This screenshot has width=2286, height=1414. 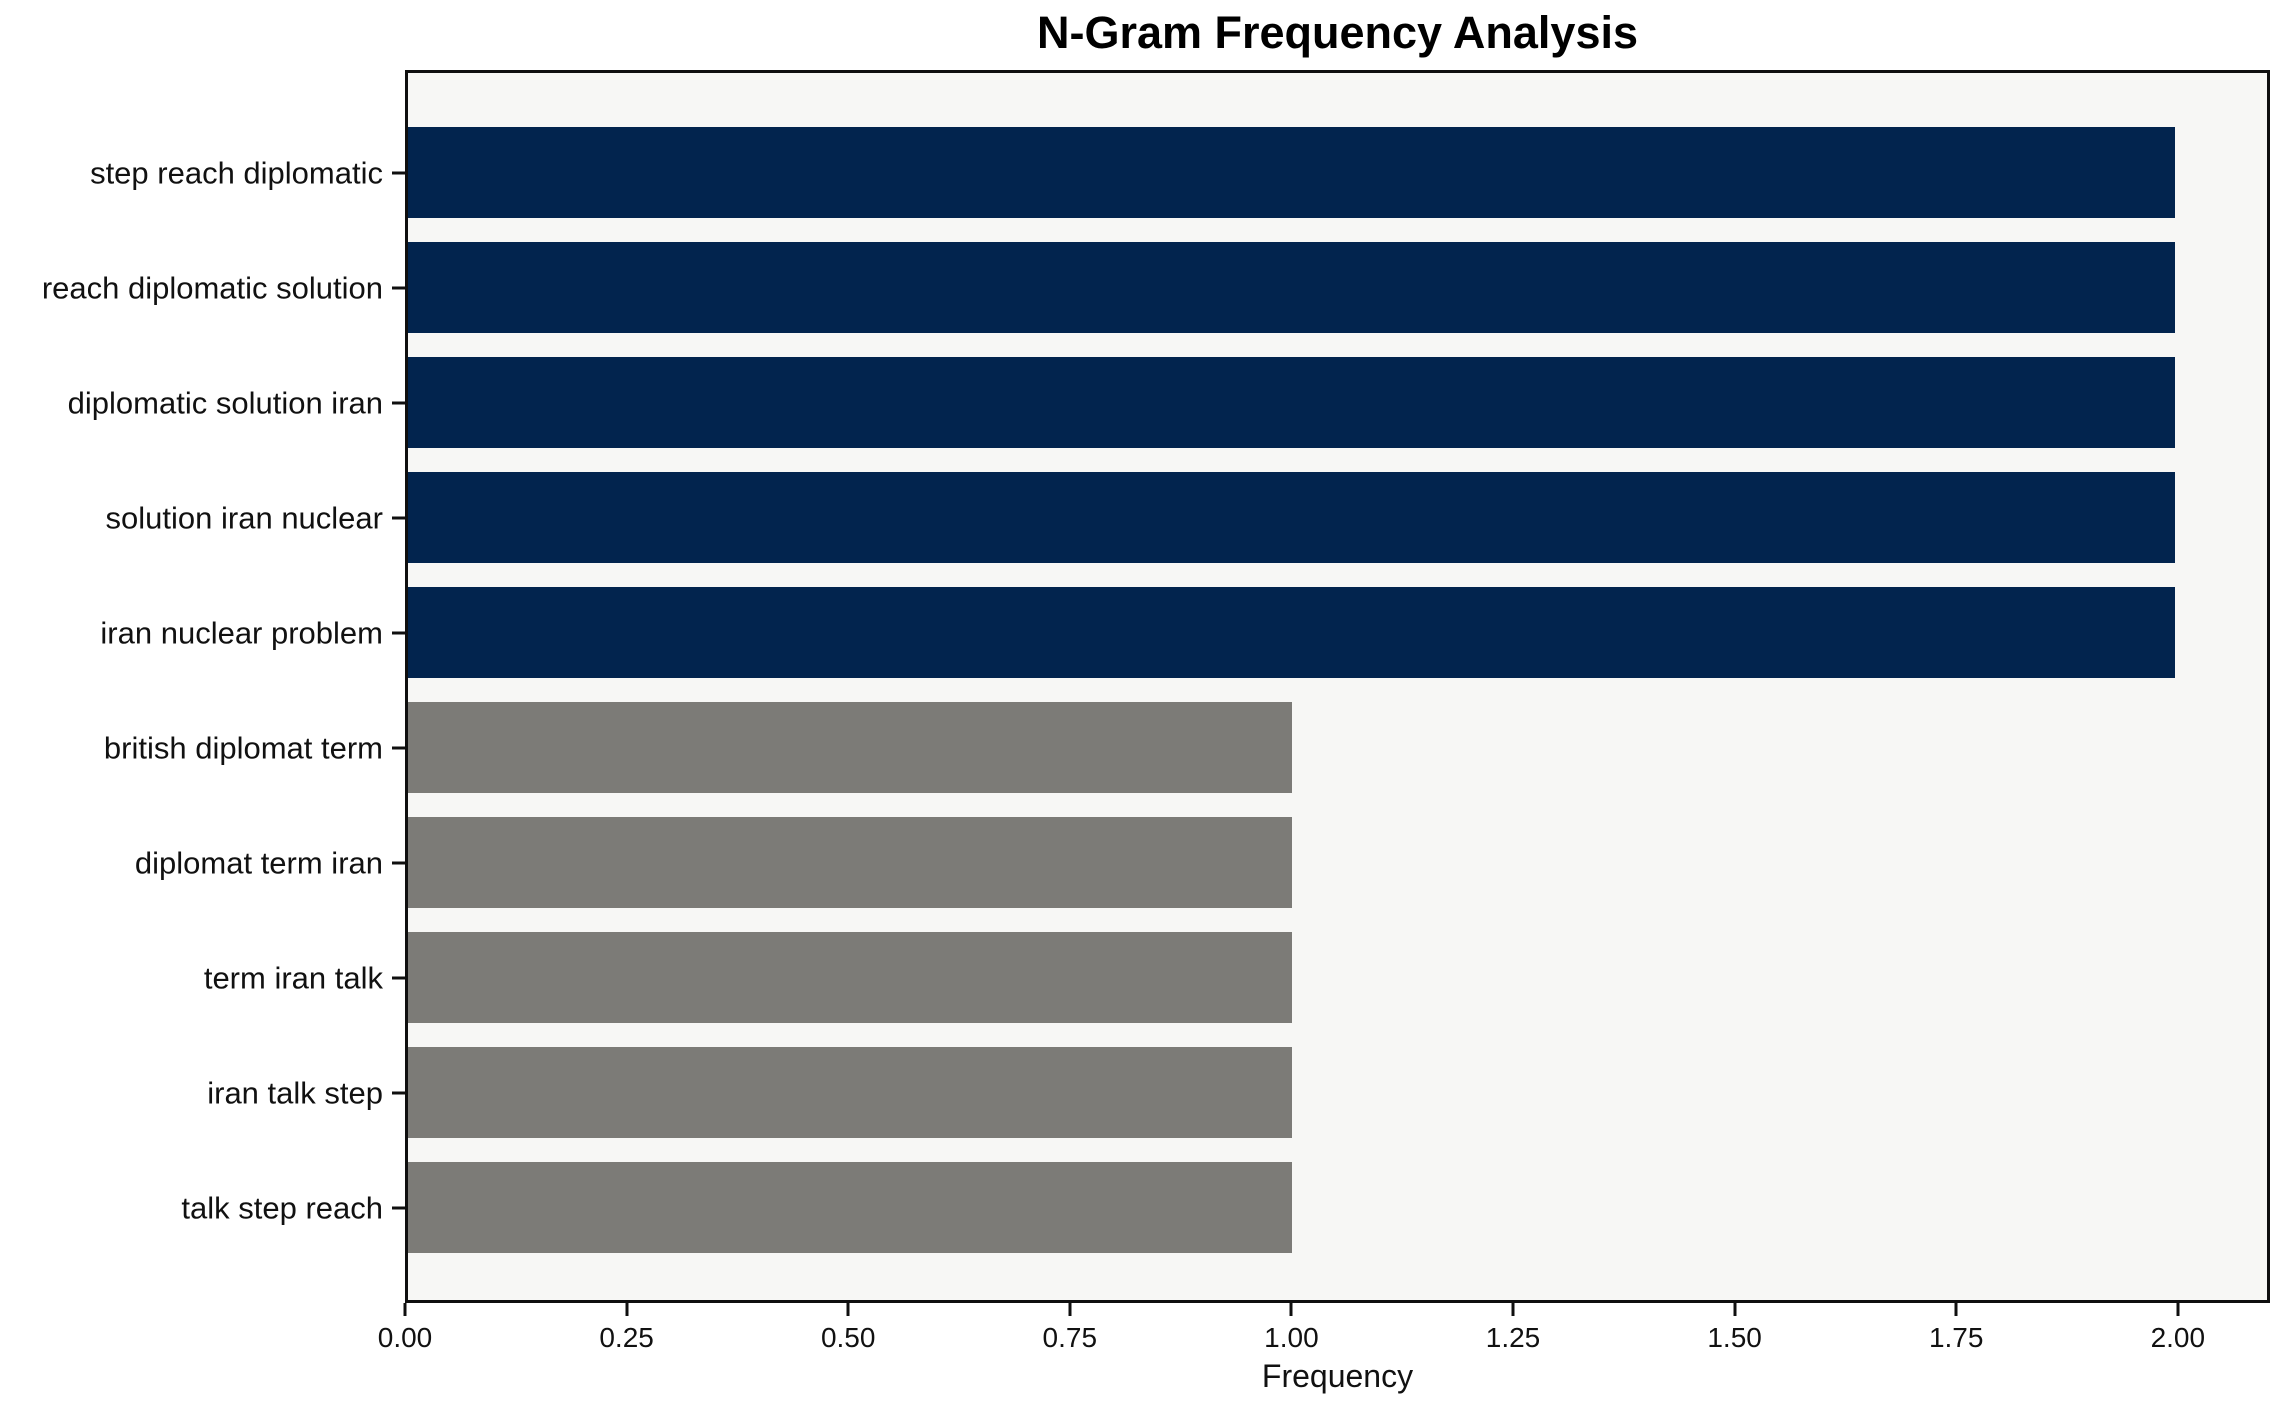 I want to click on y-tick-label: solution iran nuclear, so click(x=244, y=517).